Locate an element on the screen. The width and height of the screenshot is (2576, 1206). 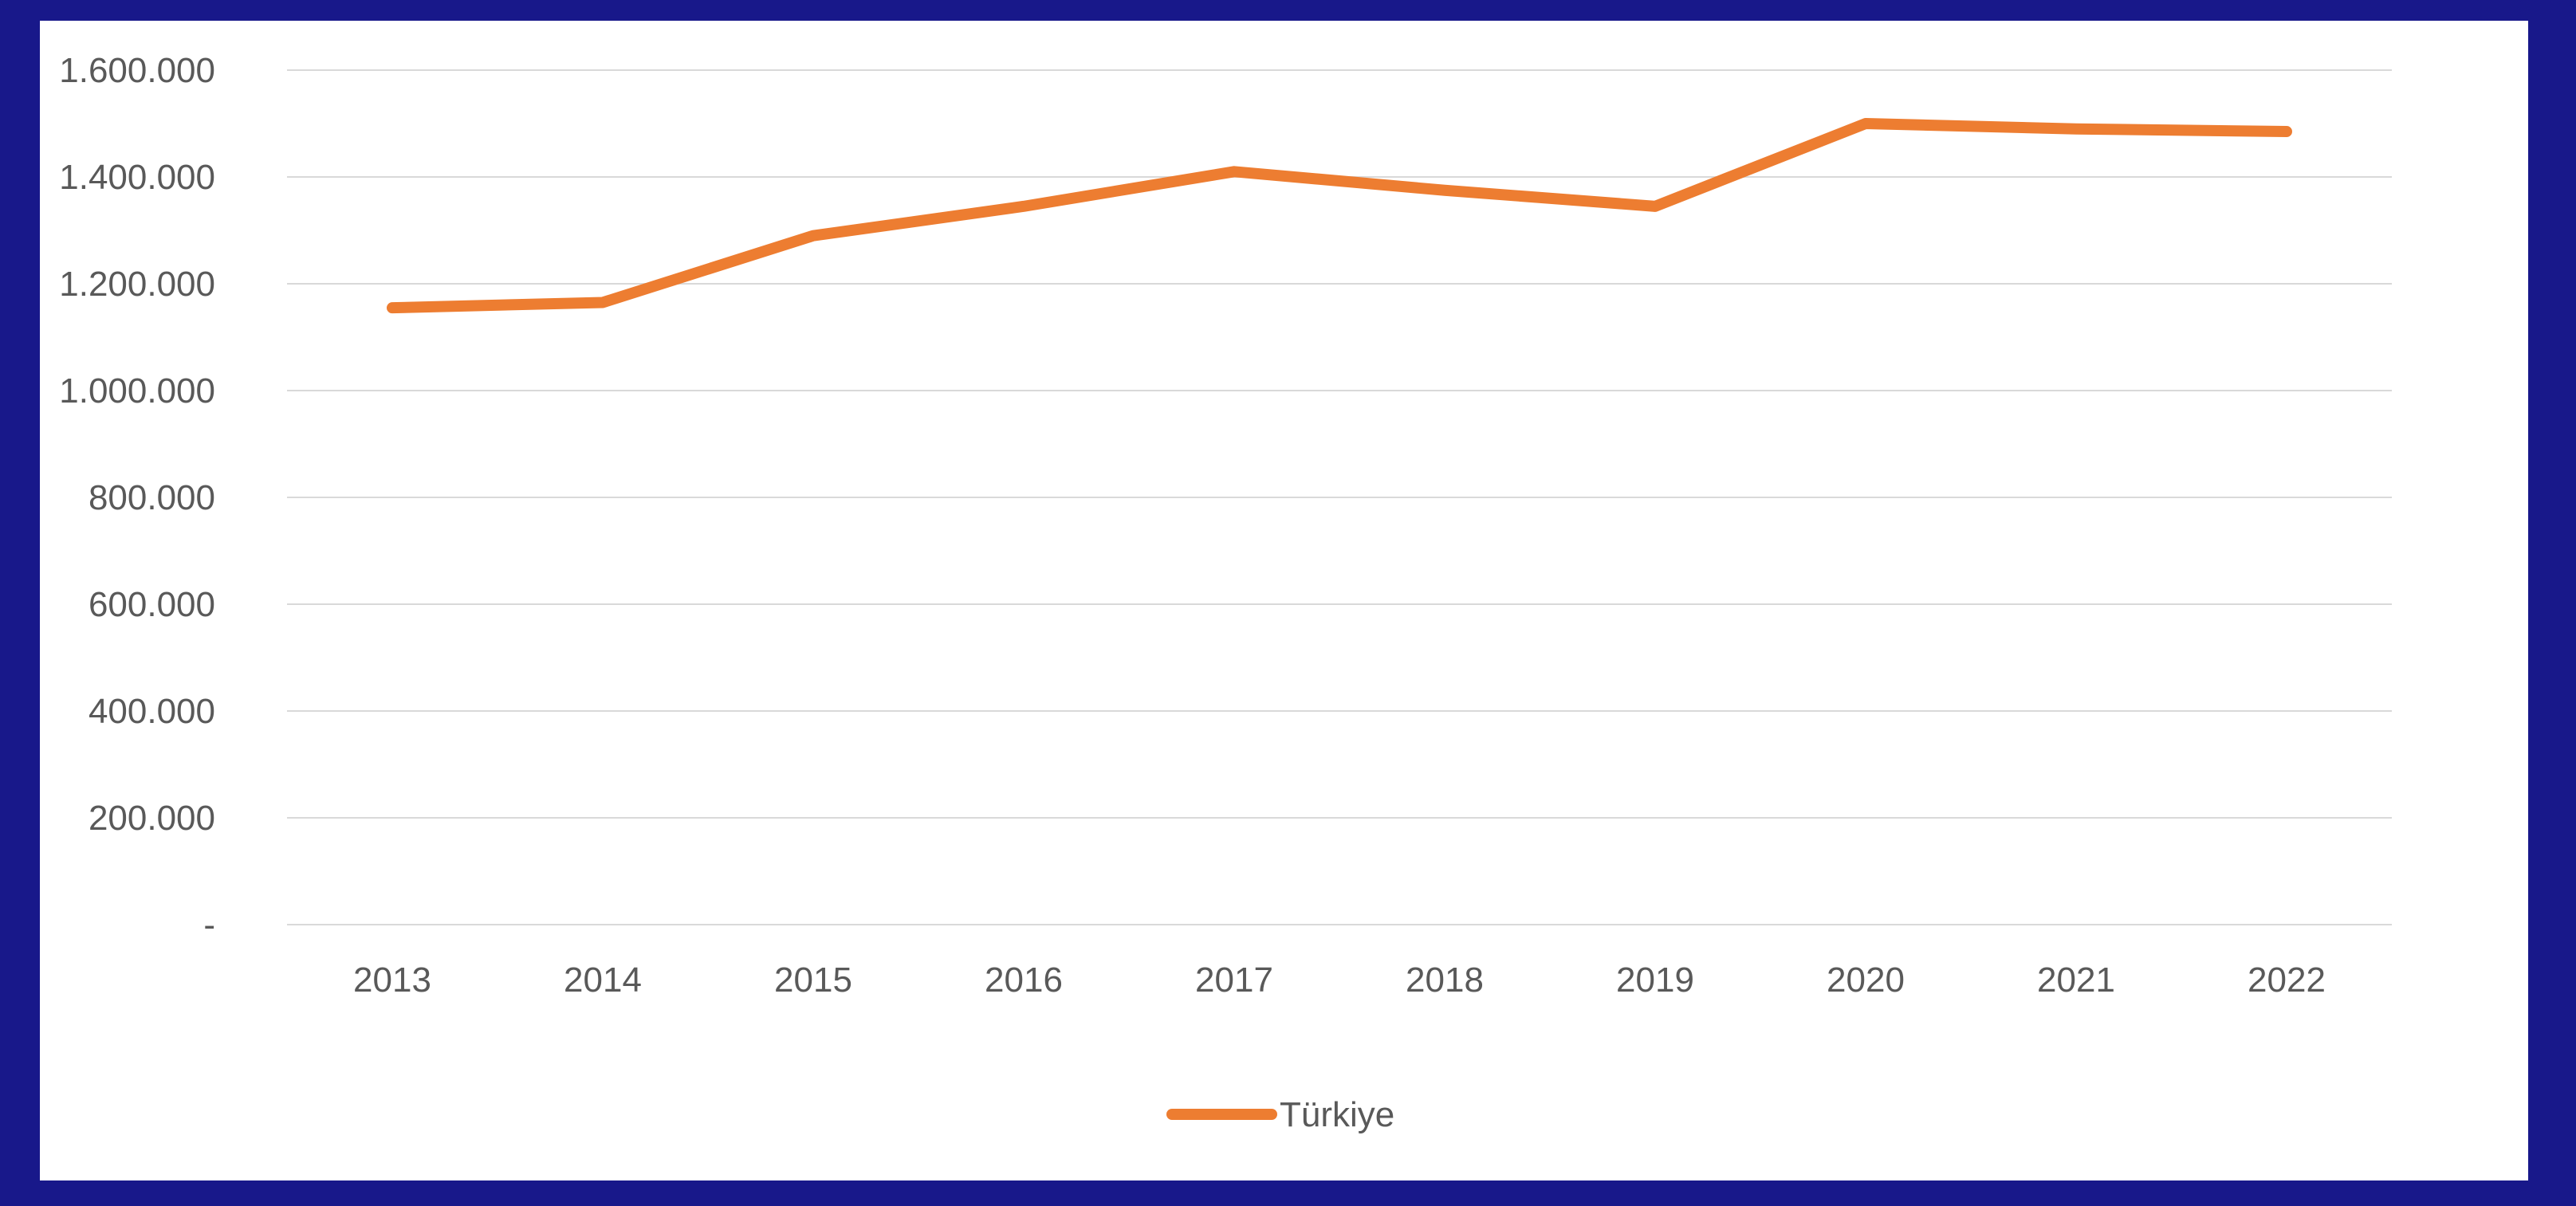
x-tick-label: 2014 is located at coordinates (603, 980).